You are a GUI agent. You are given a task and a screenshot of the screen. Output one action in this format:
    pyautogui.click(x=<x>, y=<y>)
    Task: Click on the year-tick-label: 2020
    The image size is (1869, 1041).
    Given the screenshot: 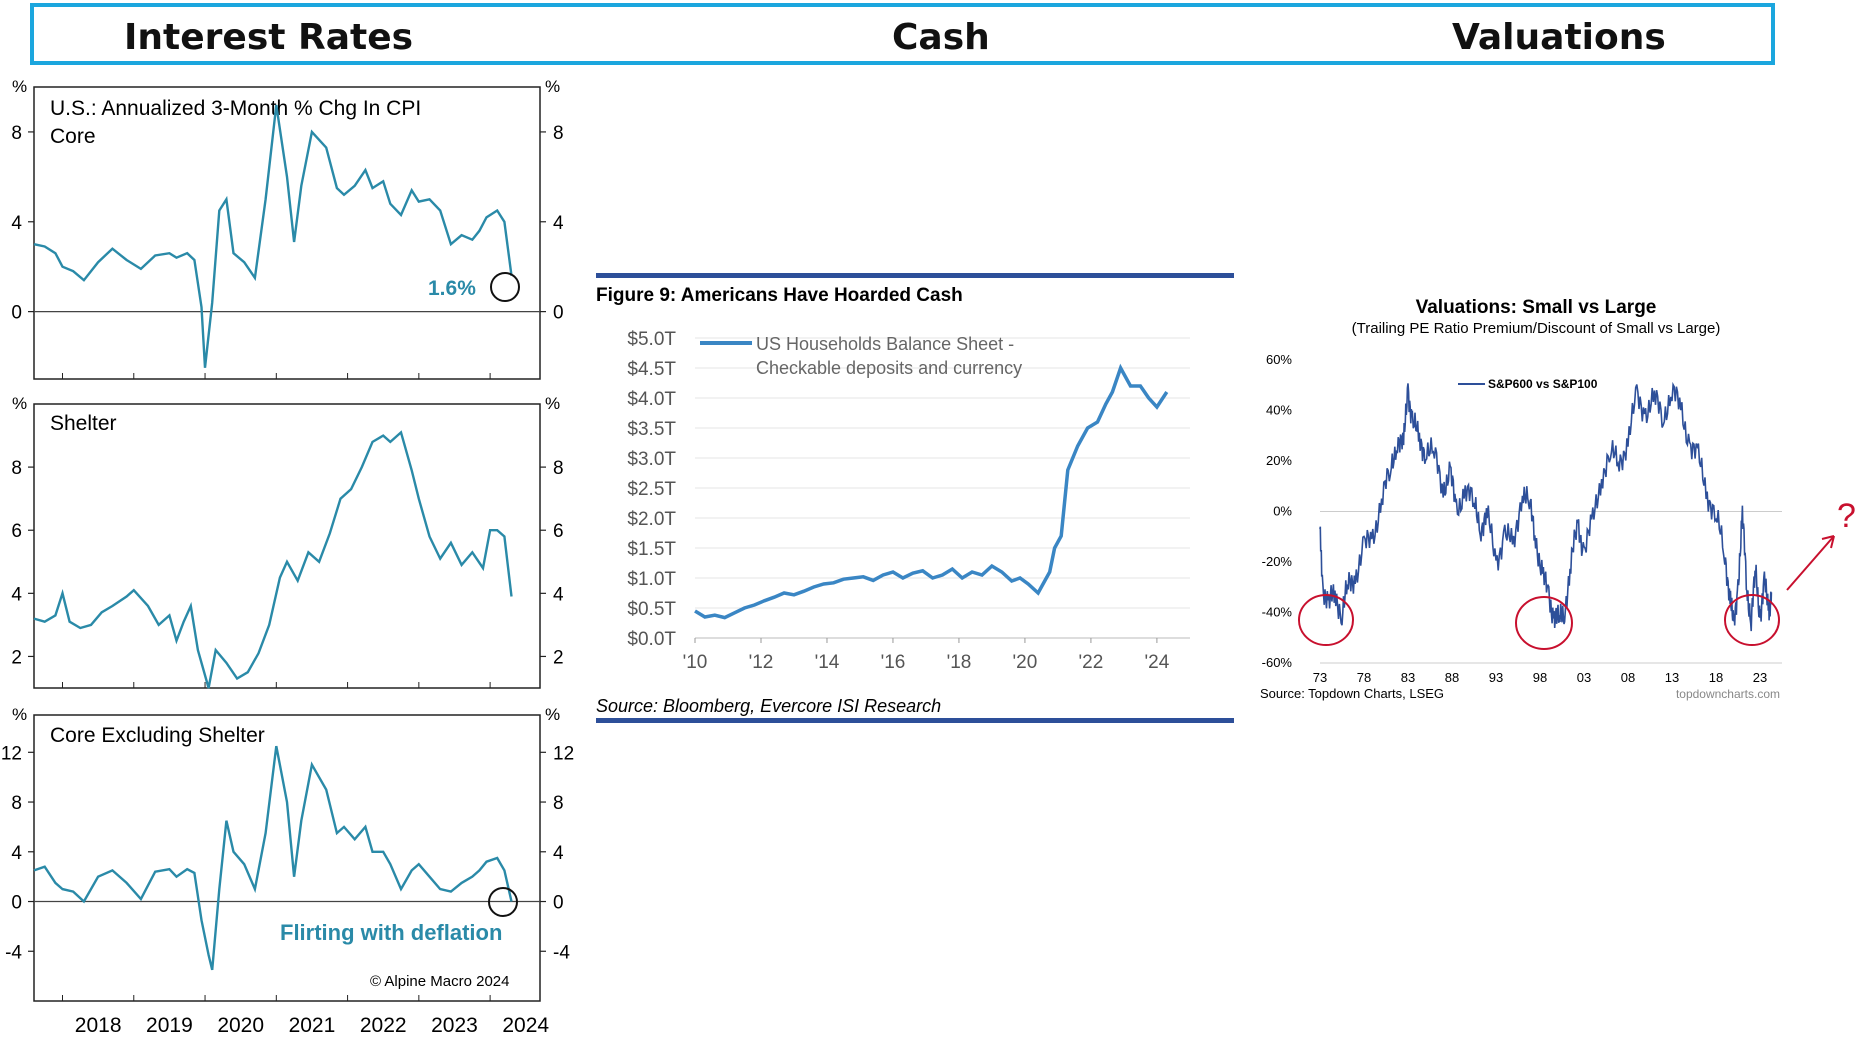 What is the action you would take?
    pyautogui.click(x=240, y=1025)
    